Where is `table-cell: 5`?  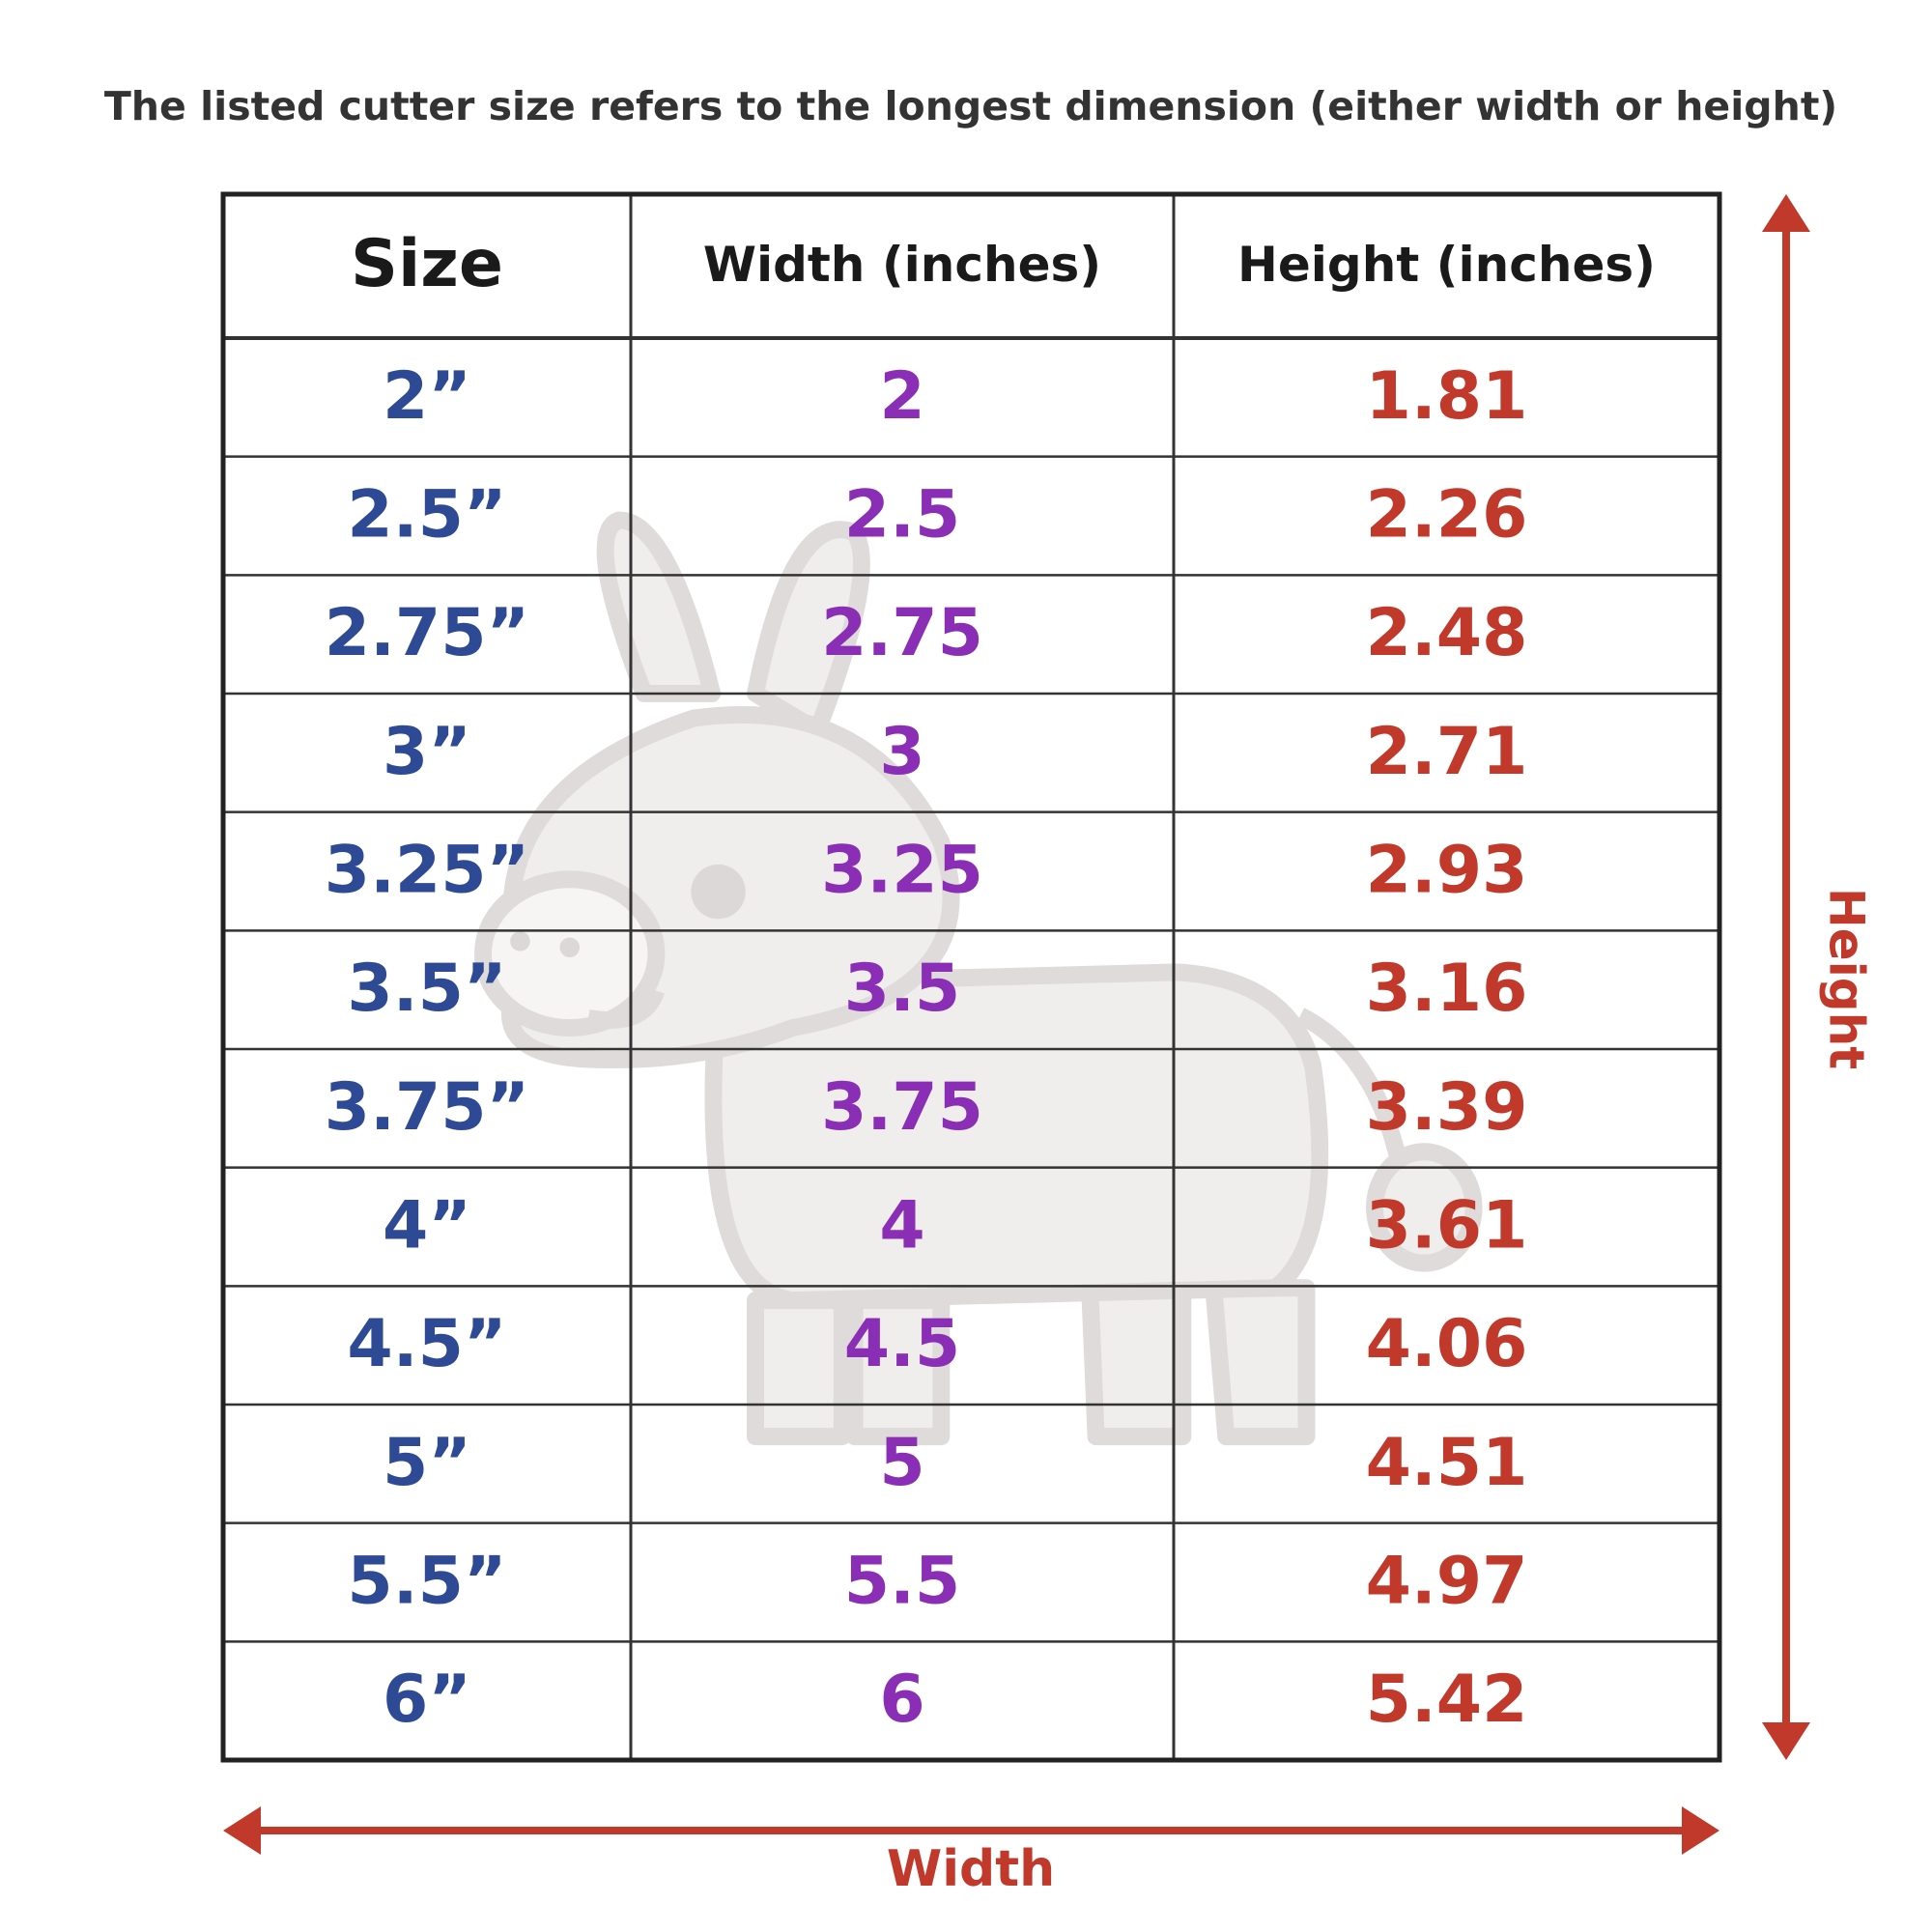
table-cell: 5 is located at coordinates (901, 1463).